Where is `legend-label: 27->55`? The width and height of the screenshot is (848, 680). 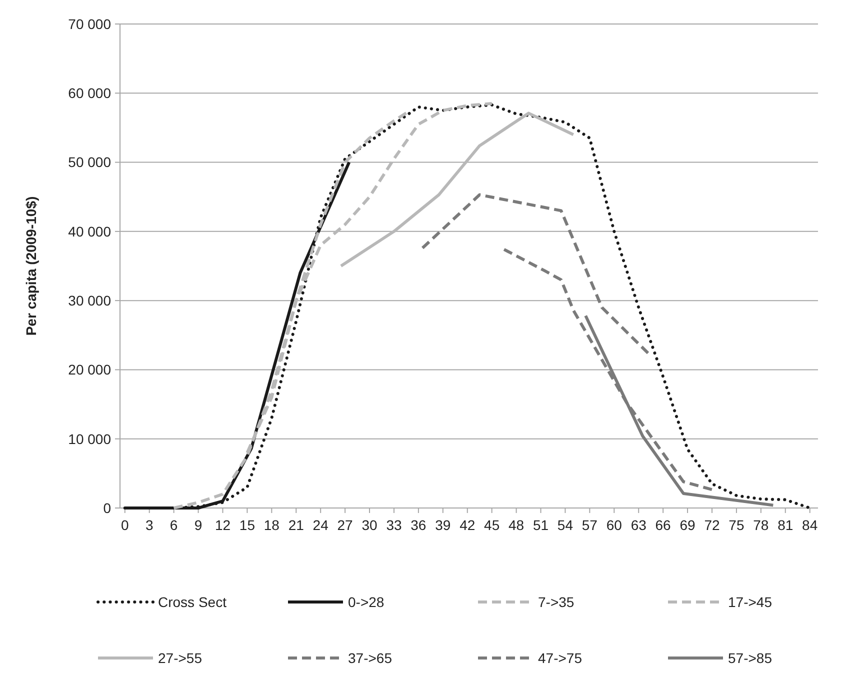
legend-label: 27->55 is located at coordinates (180, 658).